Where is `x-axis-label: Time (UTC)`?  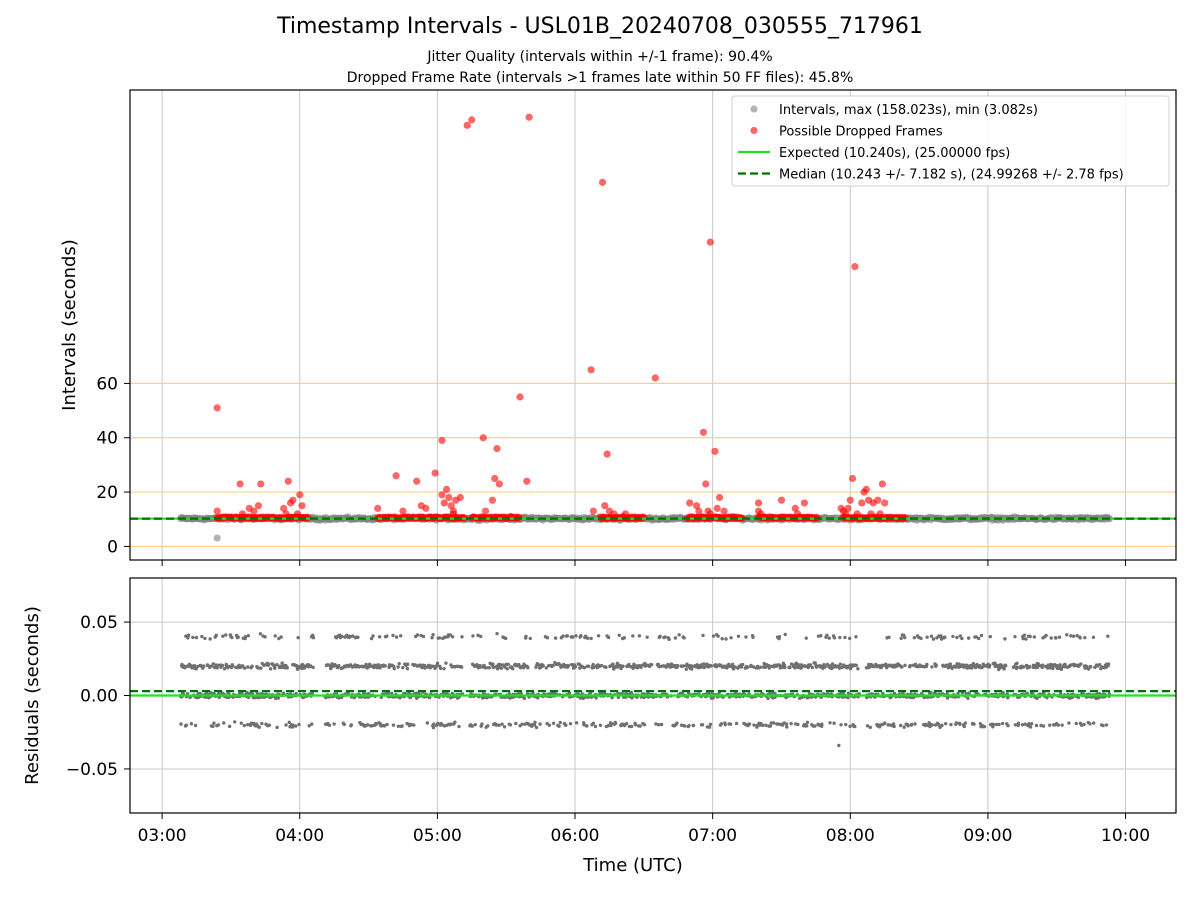
x-axis-label: Time (UTC) is located at coordinates (632, 865).